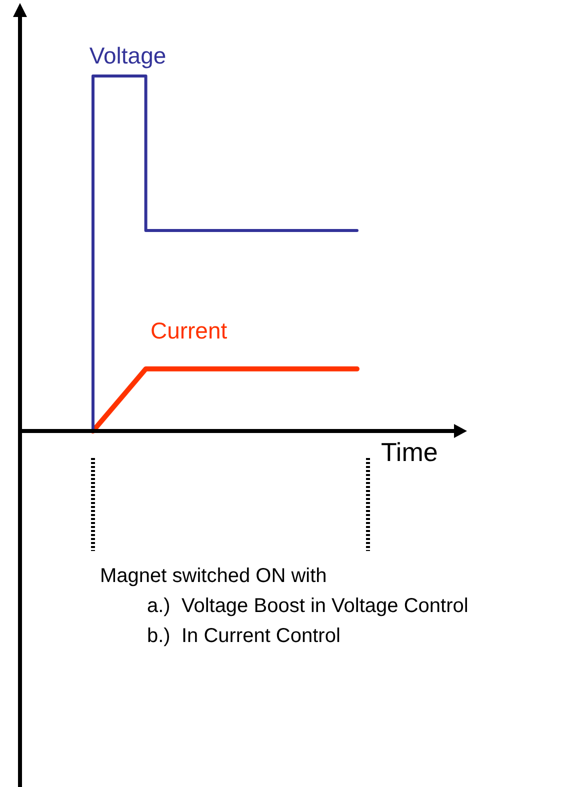  I want to click on text: a.) Voltage Boost in Voltage Control, so click(307, 606).